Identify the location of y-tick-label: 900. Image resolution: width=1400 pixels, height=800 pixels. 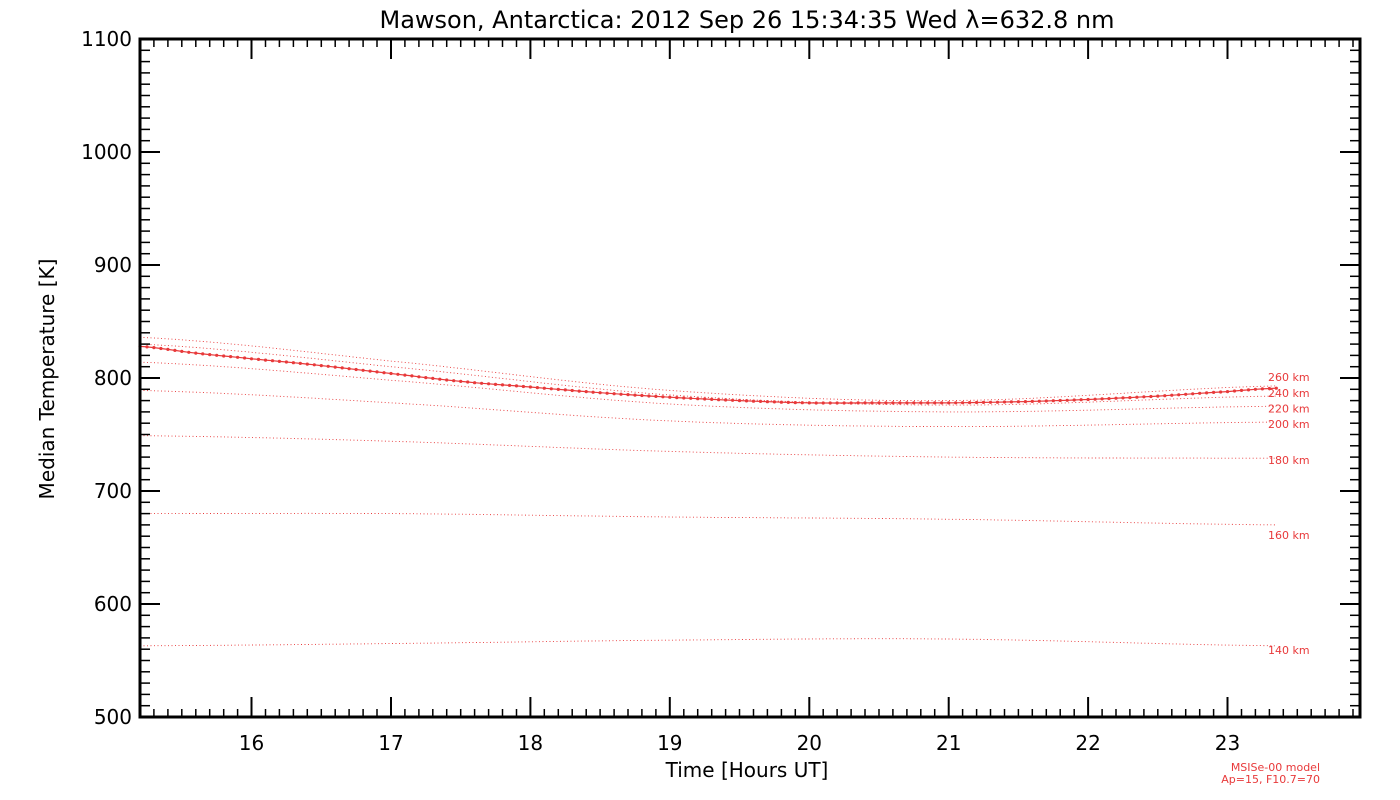
(113, 265).